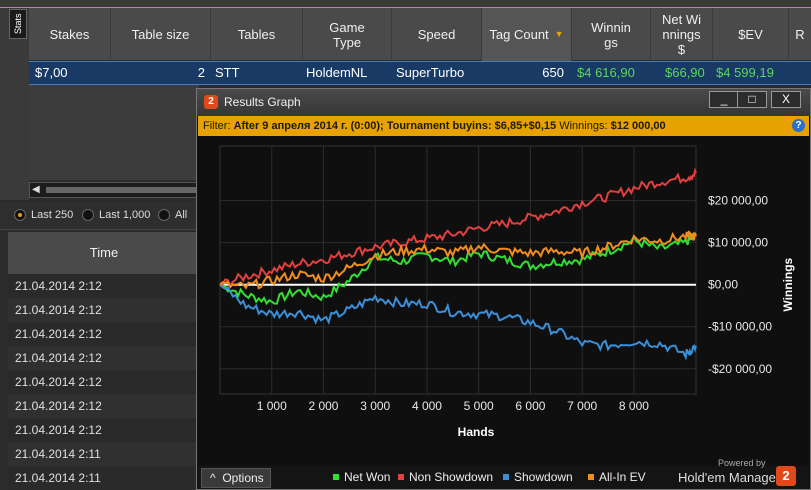  Describe the element at coordinates (213, 478) in the screenshot. I see `chevron-up-icon: ^` at that location.